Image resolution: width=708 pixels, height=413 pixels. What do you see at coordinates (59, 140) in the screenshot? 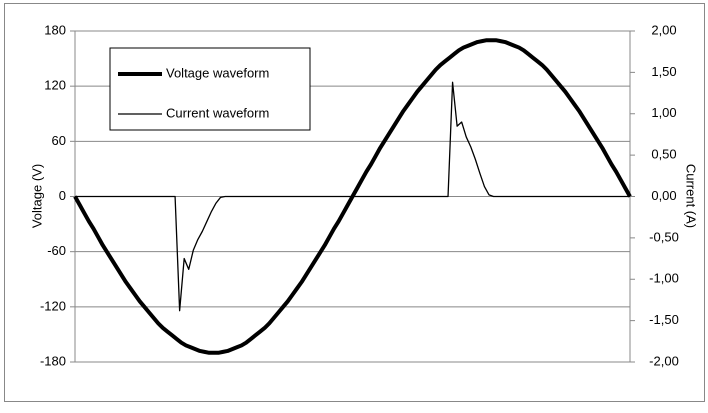
I see `y-tick-label: 60` at bounding box center [59, 140].